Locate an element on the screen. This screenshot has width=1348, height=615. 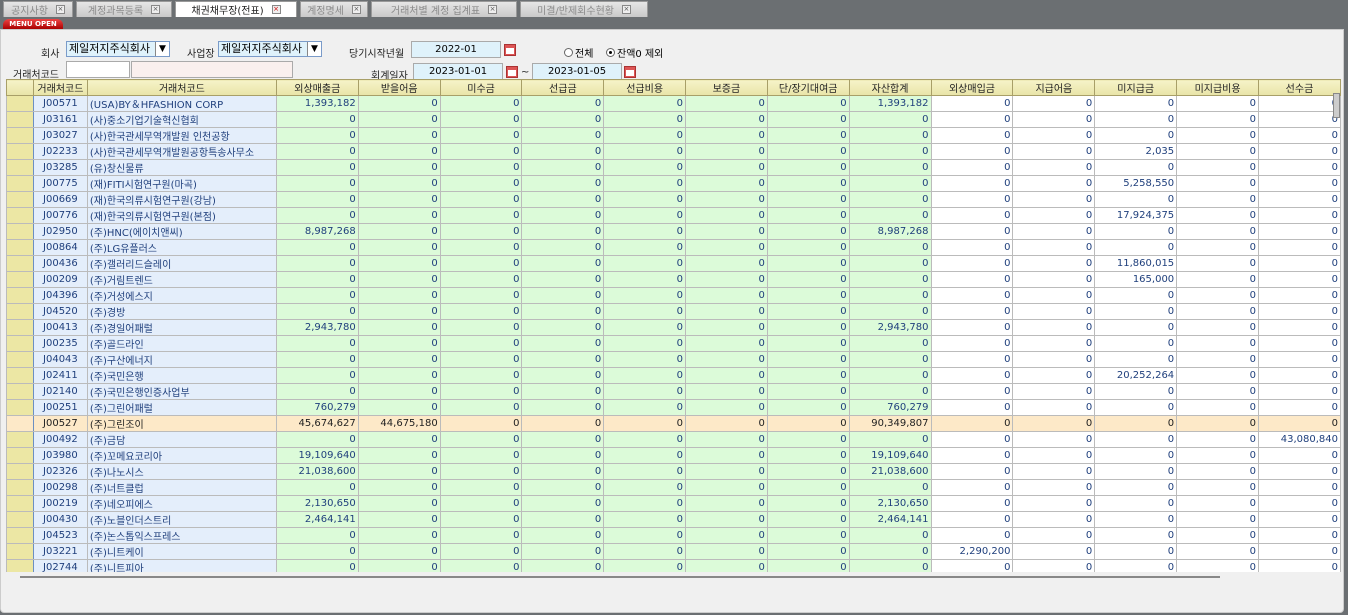
table-row: J02411 (주)국민은행 0 0 0 0 0 0 0 0 0 0 20,252,264 0 0 is located at coordinates (673, 375).